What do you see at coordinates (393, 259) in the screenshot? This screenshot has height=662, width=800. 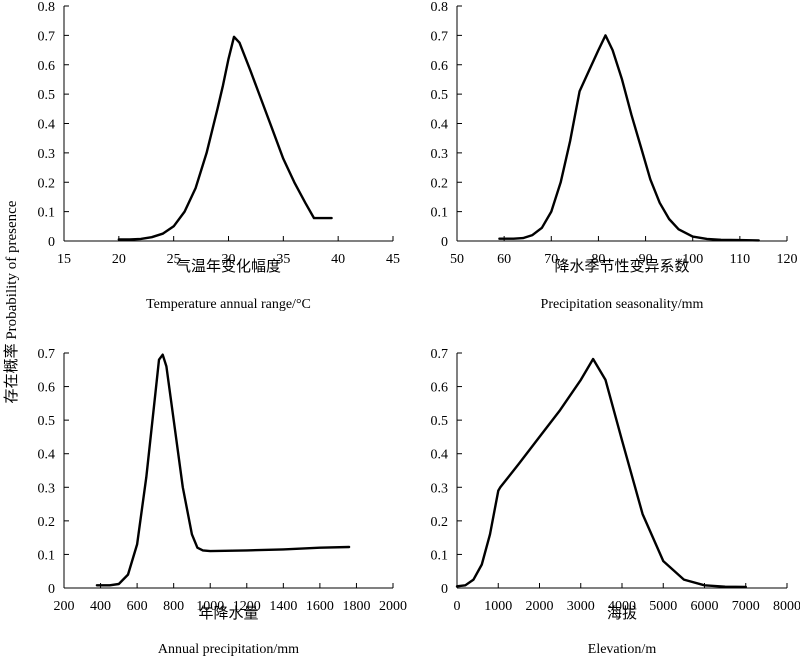 I see `x-tick-label: 45` at bounding box center [393, 259].